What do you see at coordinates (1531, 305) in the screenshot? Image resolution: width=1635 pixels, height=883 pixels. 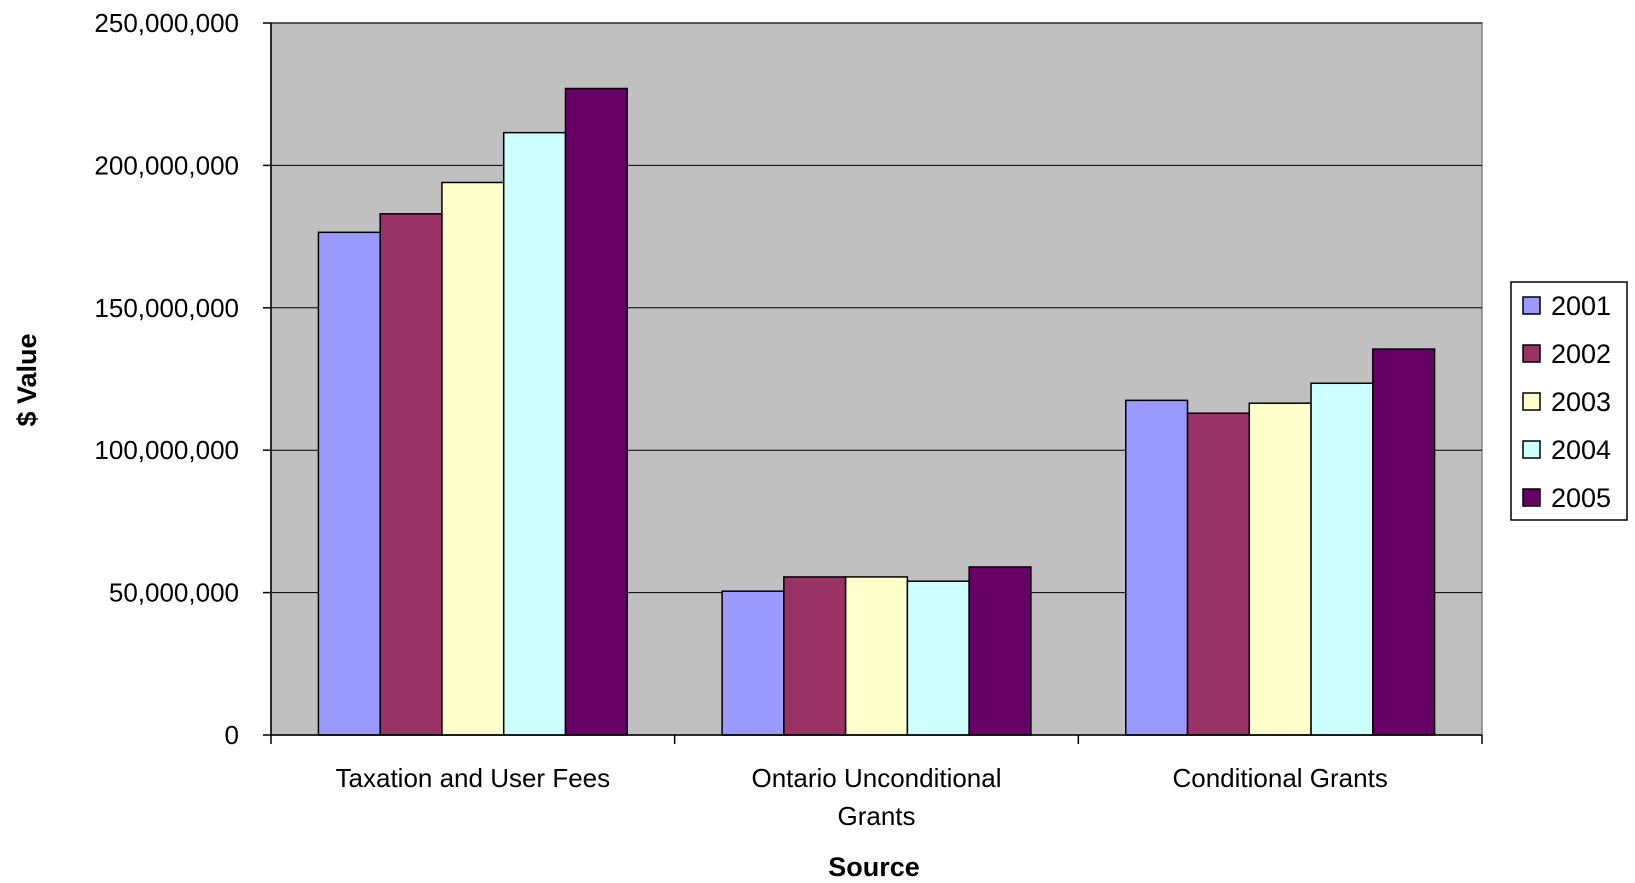 I see `legend-swatch-2001` at bounding box center [1531, 305].